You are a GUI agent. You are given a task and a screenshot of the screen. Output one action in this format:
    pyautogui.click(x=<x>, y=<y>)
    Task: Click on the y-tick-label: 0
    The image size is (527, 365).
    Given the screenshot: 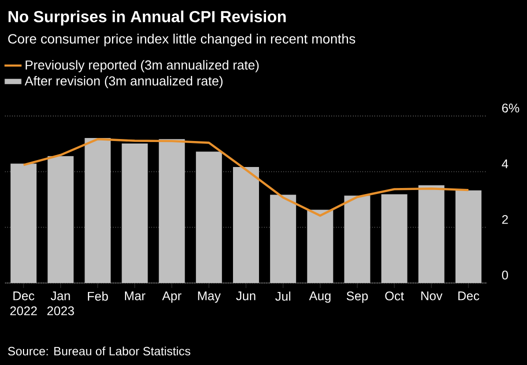 What is the action you would take?
    pyautogui.click(x=505, y=275)
    